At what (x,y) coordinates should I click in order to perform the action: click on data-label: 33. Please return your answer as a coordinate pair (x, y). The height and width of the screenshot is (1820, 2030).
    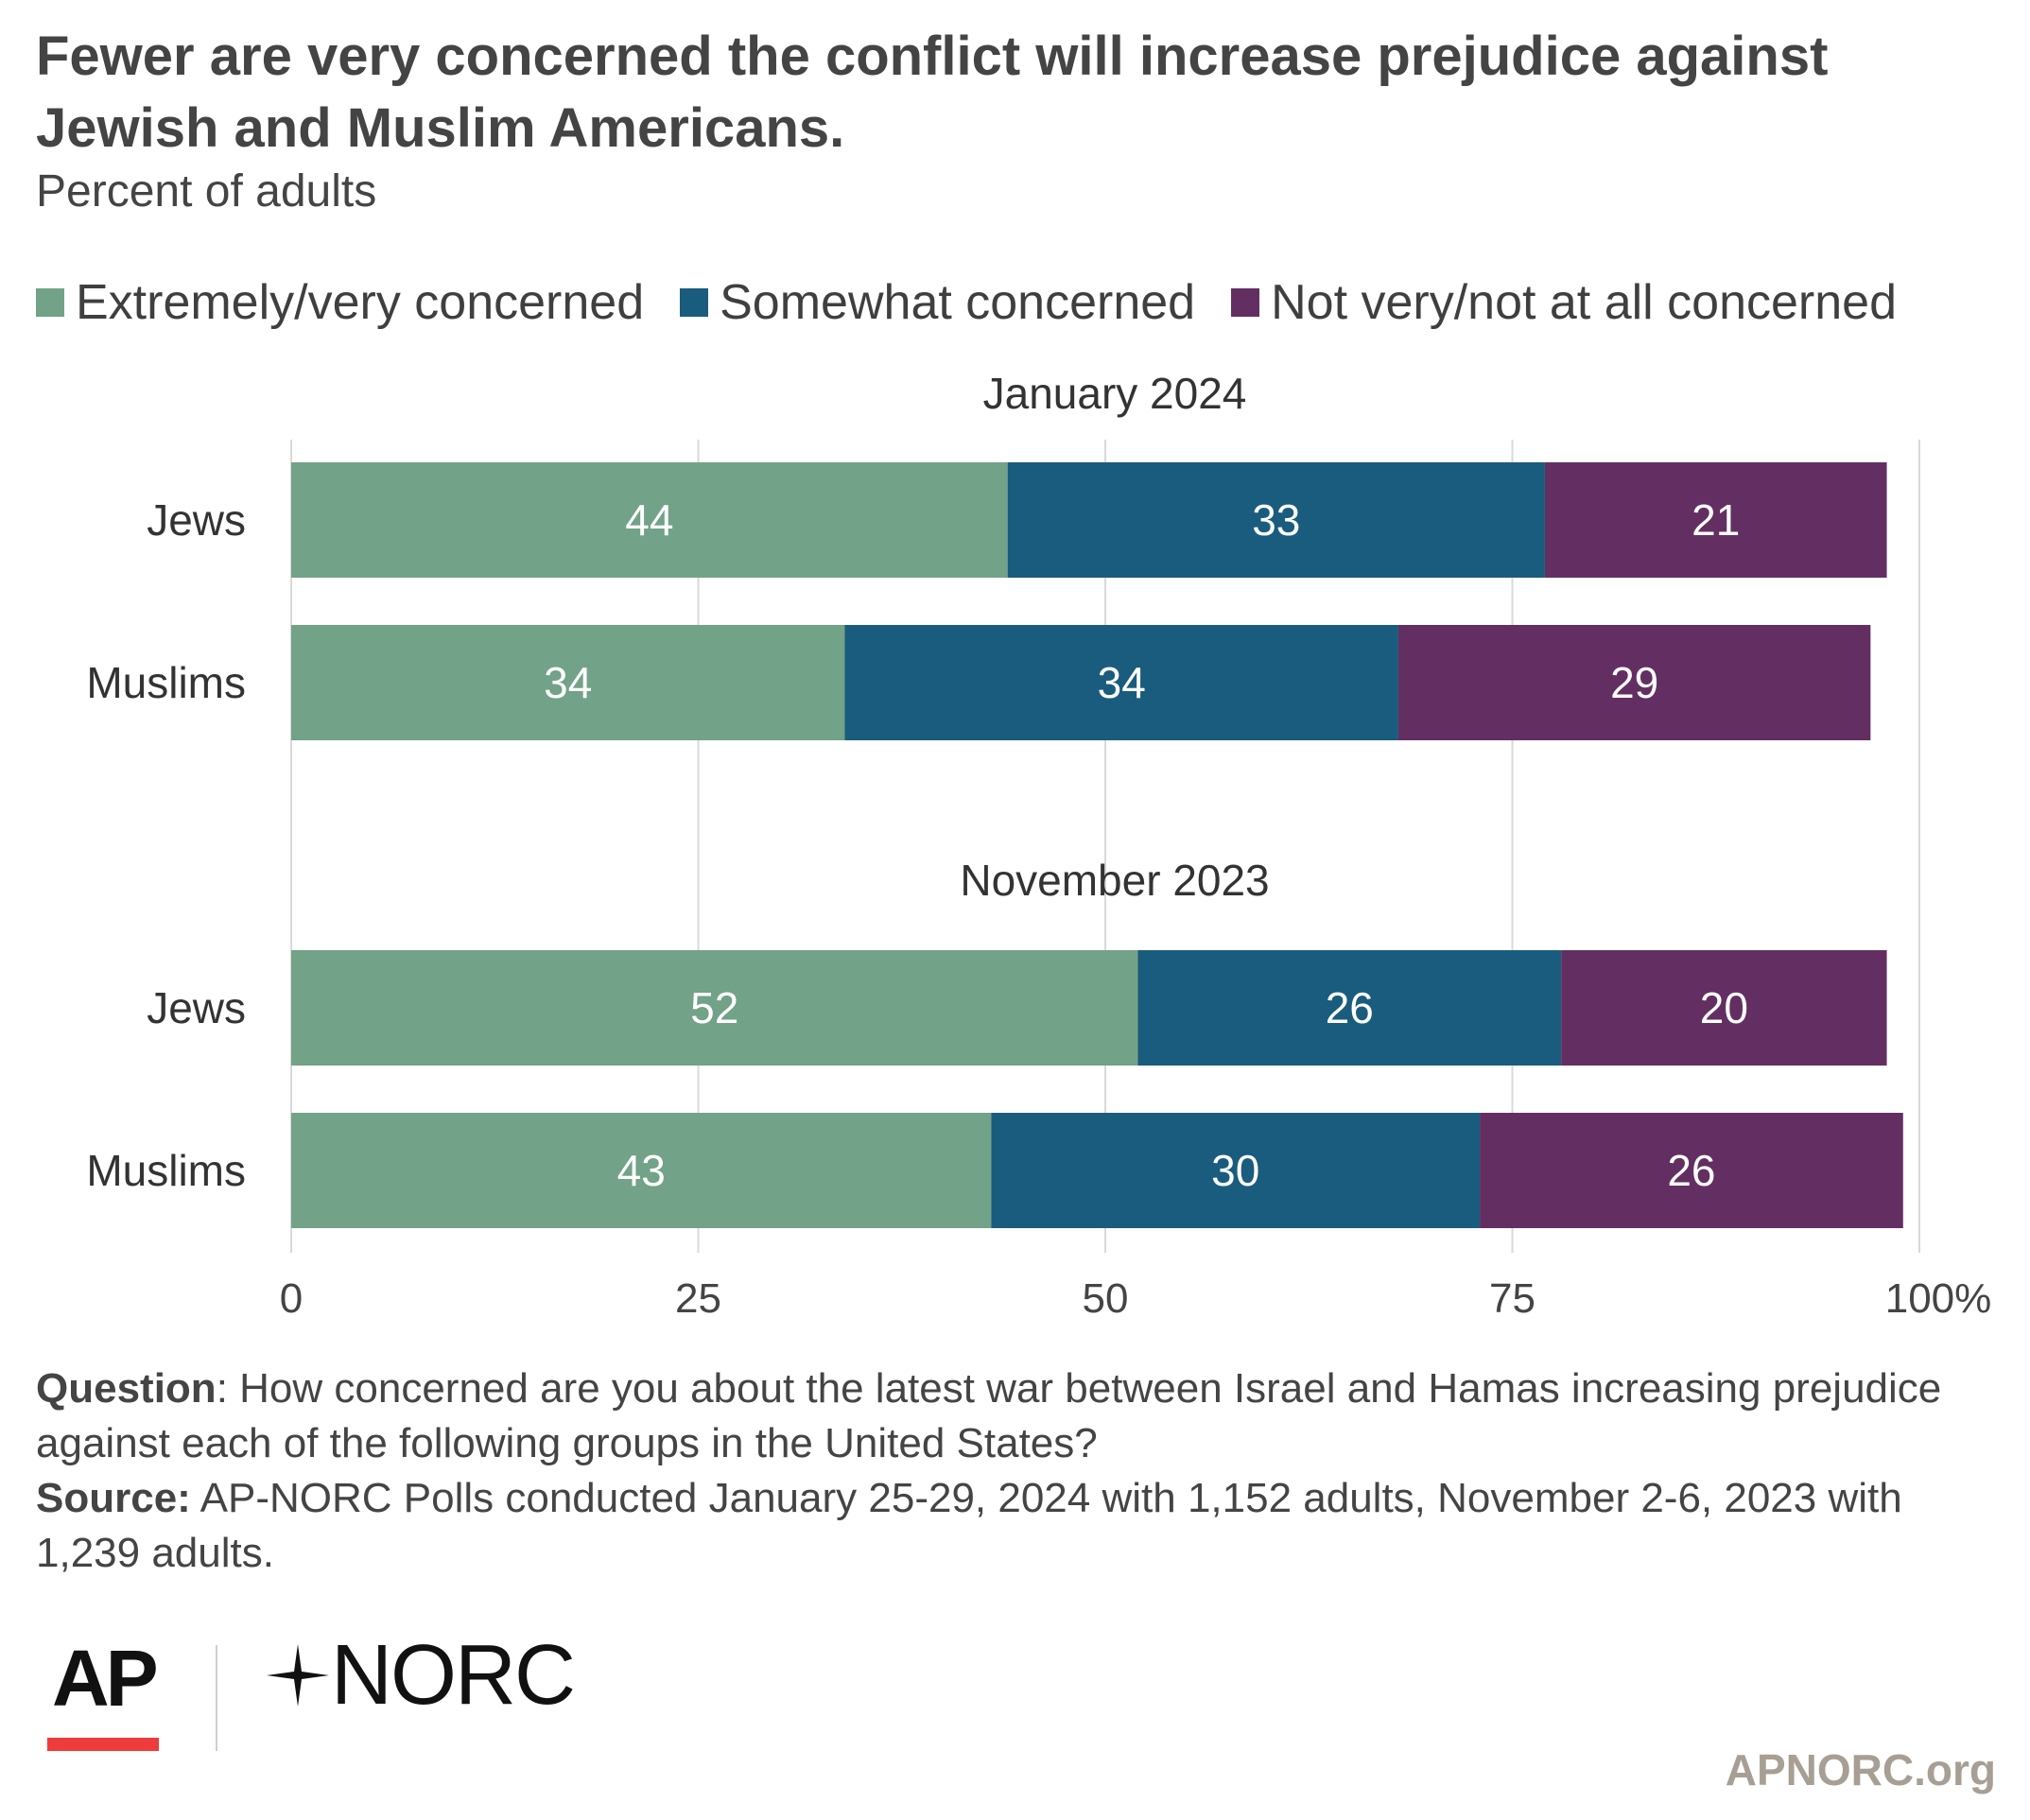
    Looking at the image, I should click on (1276, 520).